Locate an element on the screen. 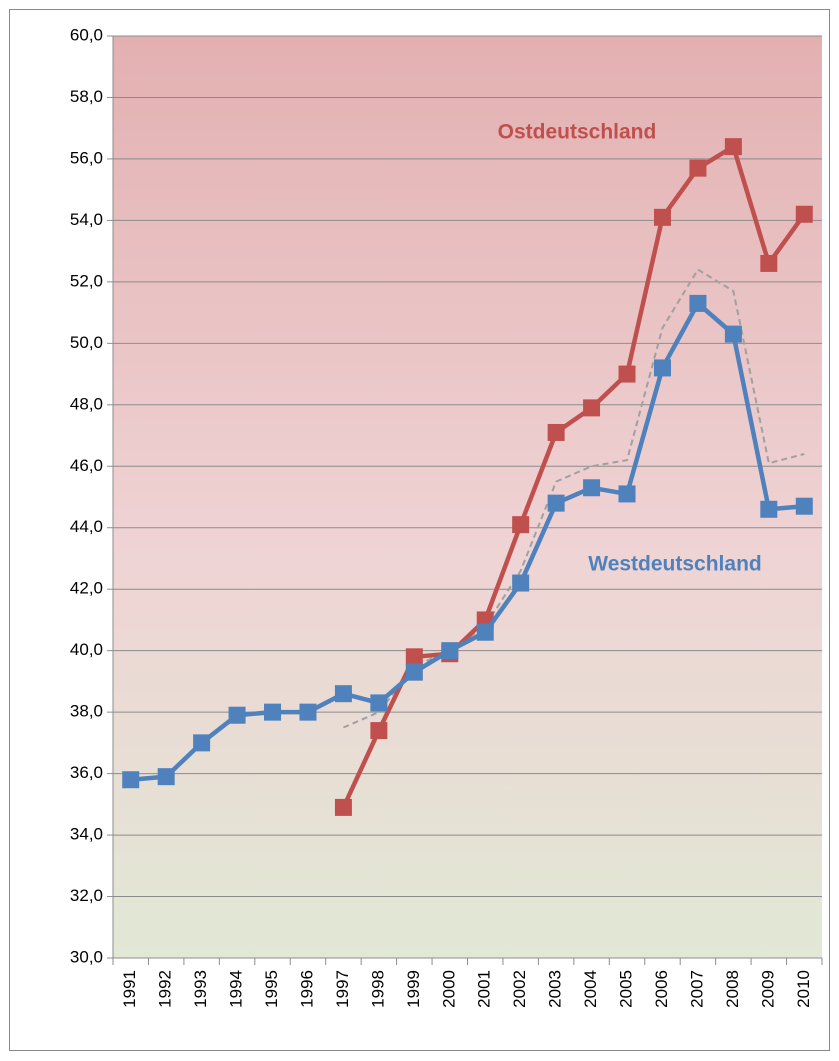  x-tick-label: 2006 is located at coordinates (661, 989).